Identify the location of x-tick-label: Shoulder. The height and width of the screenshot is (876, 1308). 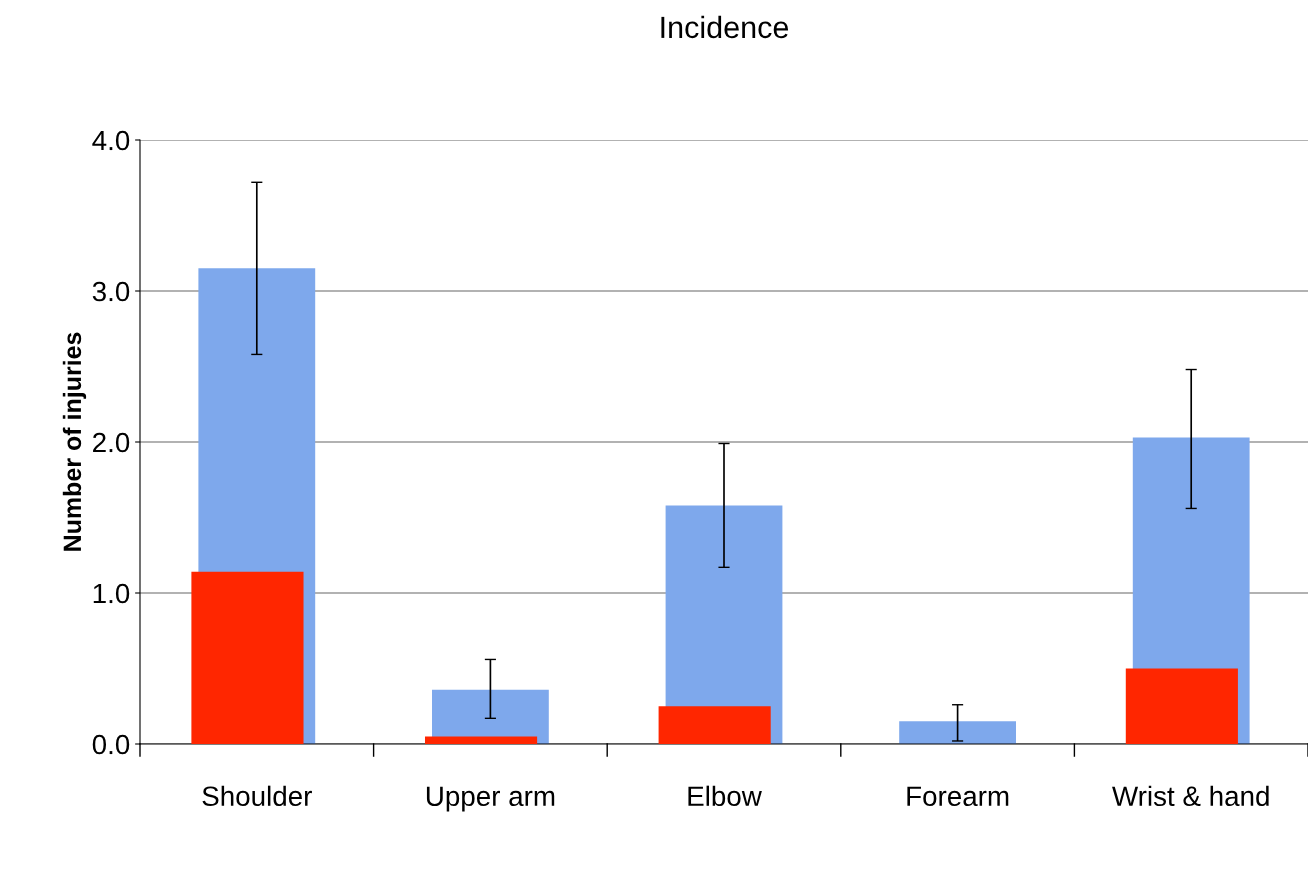
(257, 796).